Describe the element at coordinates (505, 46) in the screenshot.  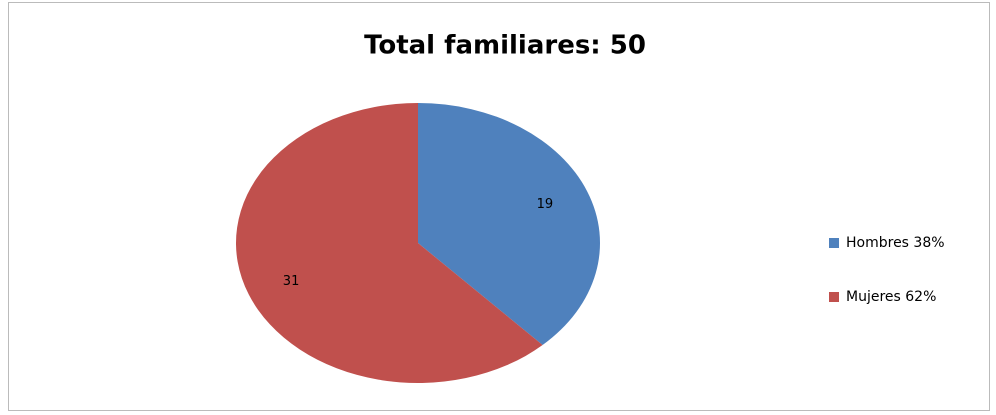
I see `chart-title: Total familiares: 50` at that location.